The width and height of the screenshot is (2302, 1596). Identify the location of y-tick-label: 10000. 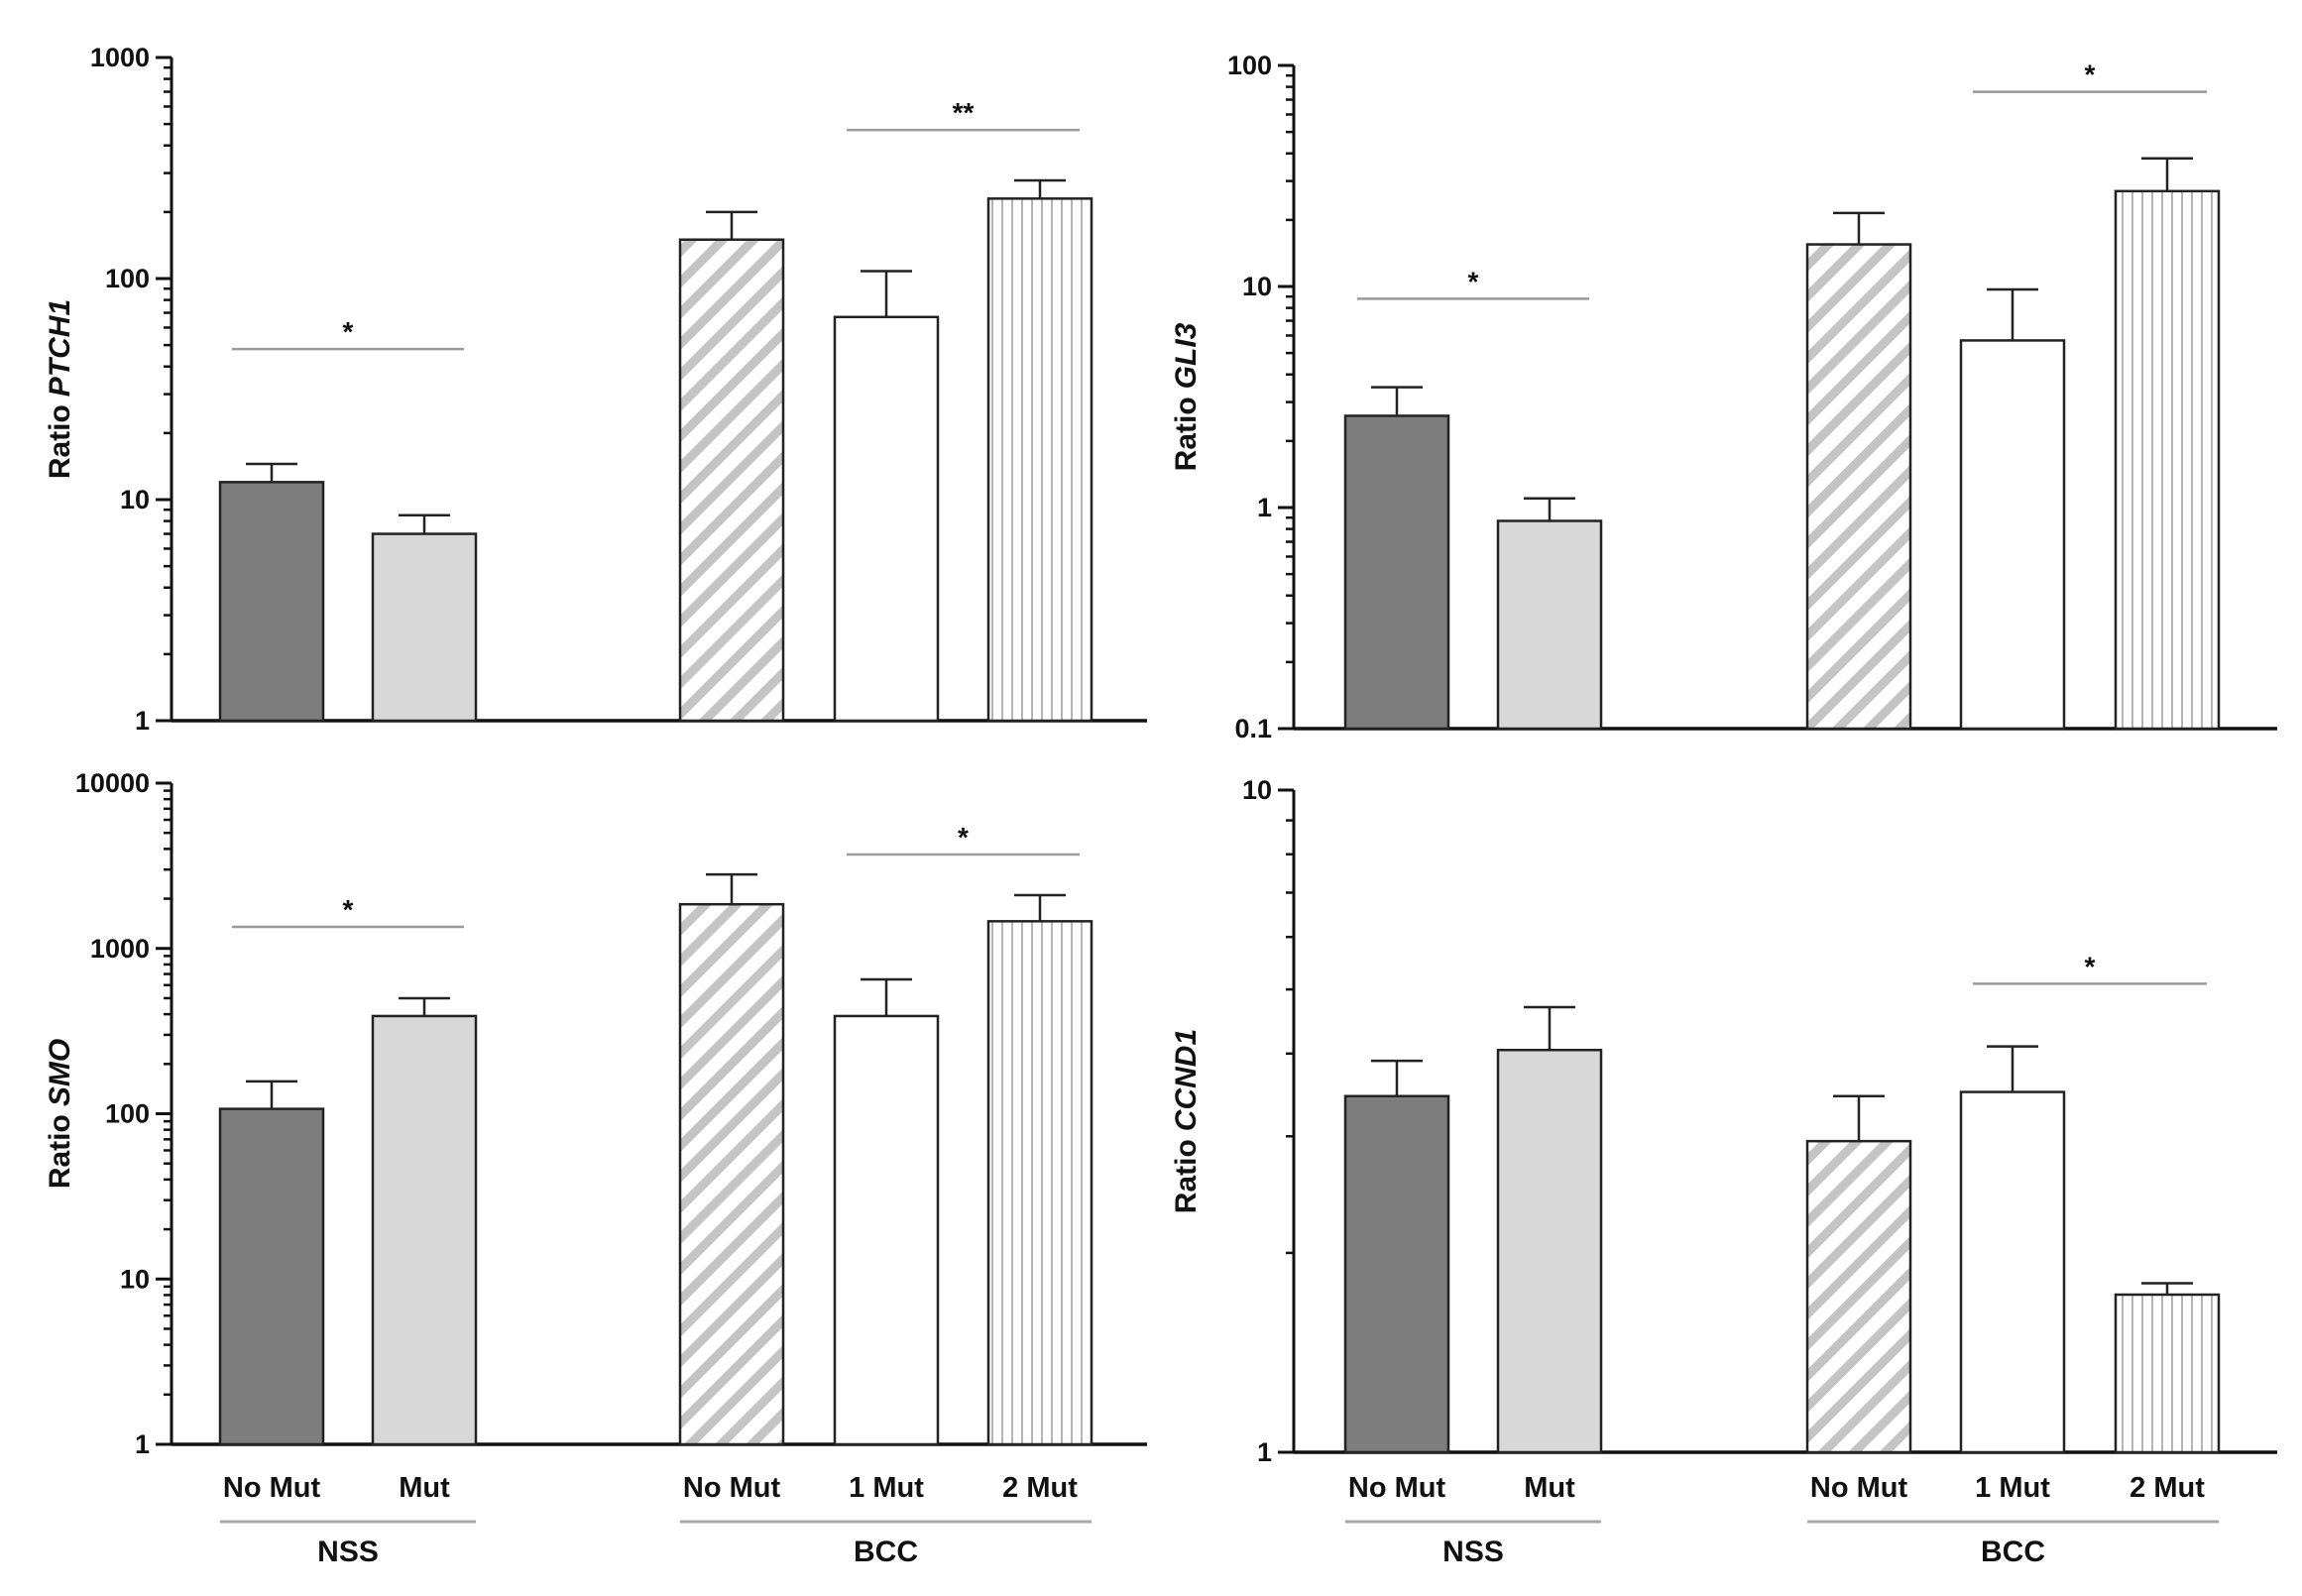
(113, 783).